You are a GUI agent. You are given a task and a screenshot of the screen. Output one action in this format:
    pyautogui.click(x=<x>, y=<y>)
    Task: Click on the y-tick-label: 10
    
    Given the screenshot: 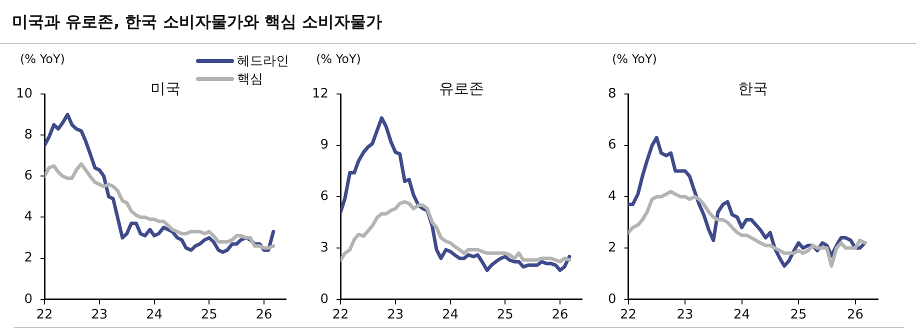 What is the action you would take?
    pyautogui.click(x=24, y=94)
    